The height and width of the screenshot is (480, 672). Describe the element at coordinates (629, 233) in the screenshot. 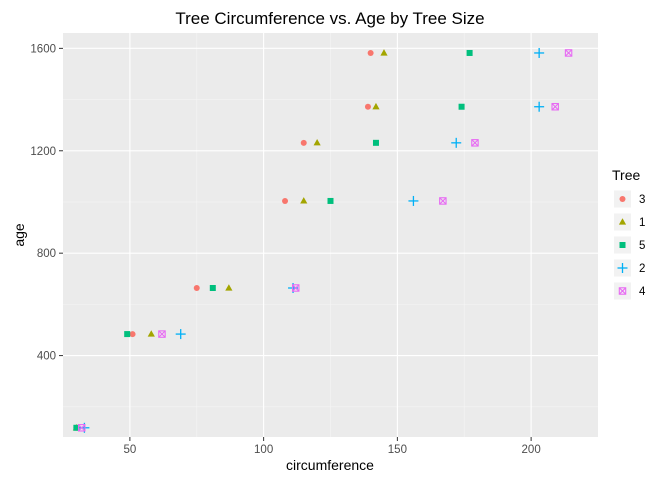

I see `legend: Tree 3 1 5 2 4` at that location.